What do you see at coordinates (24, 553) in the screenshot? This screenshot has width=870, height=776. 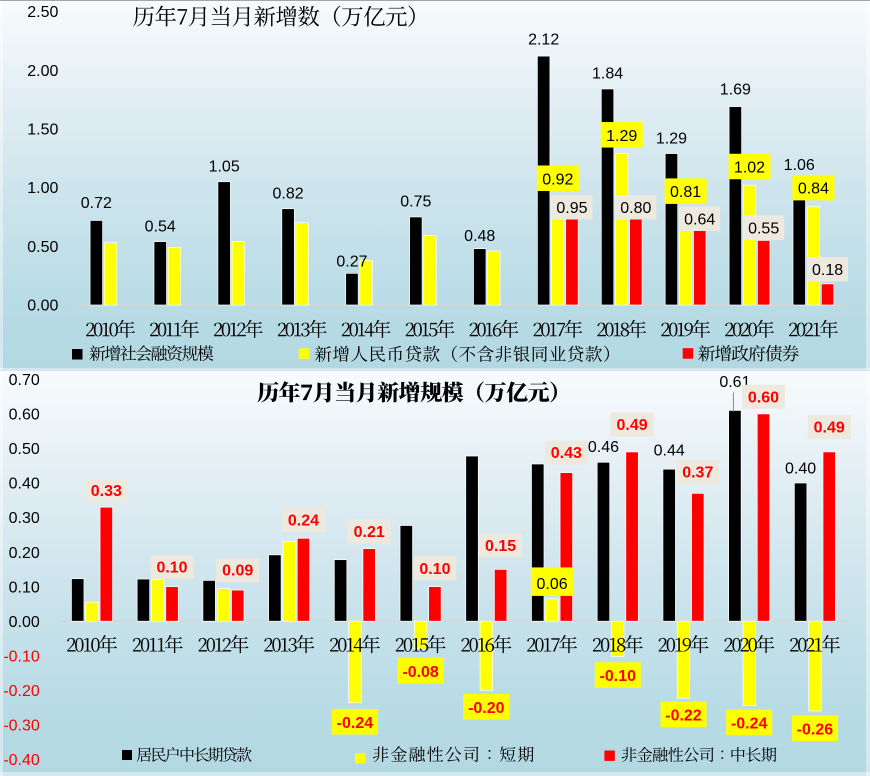 I see `svg-text: 0.20` at bounding box center [24, 553].